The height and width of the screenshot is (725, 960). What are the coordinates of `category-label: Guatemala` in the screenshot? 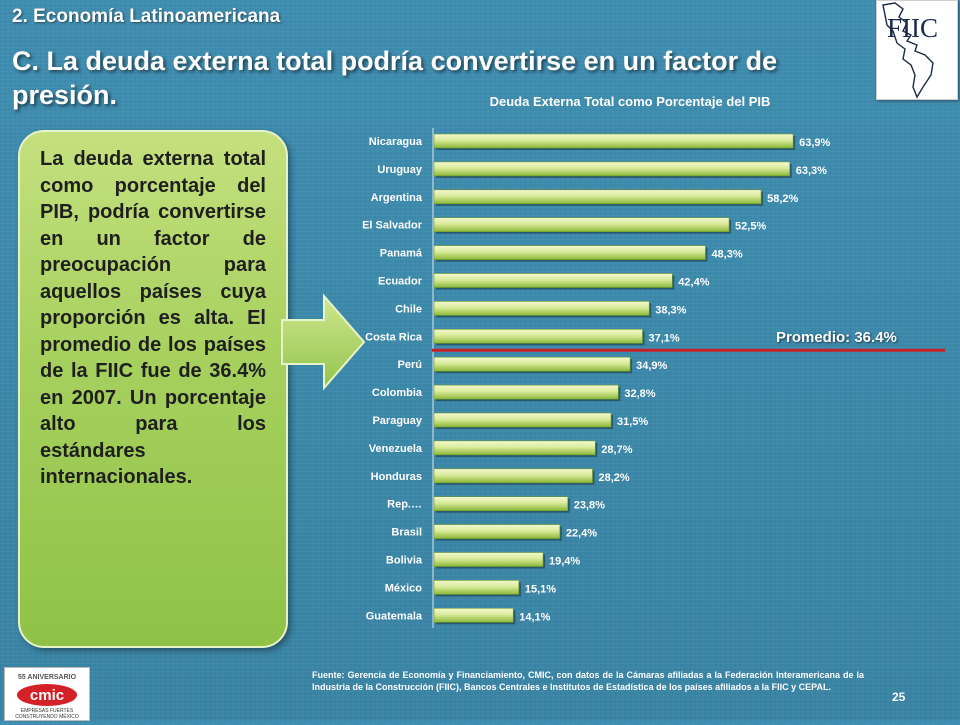 It's located at (394, 616).